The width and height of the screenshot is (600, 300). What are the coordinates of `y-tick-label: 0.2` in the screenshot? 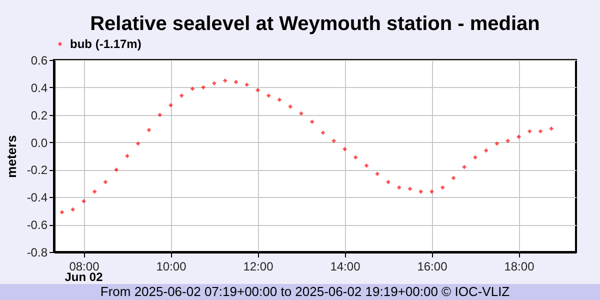 It's located at (39, 115).